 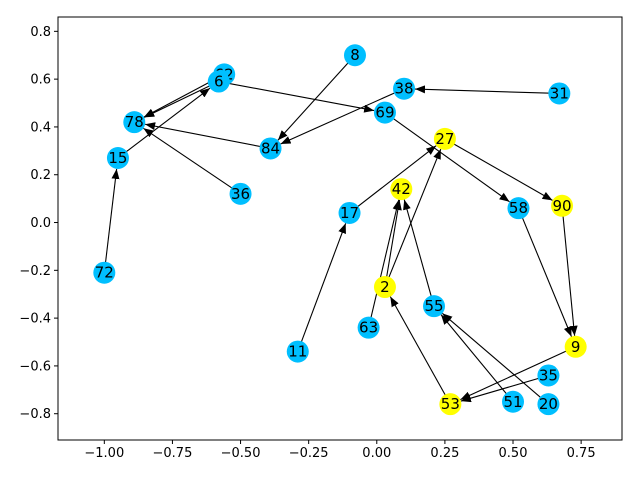 I want to click on node-label: 36, so click(x=240, y=194).